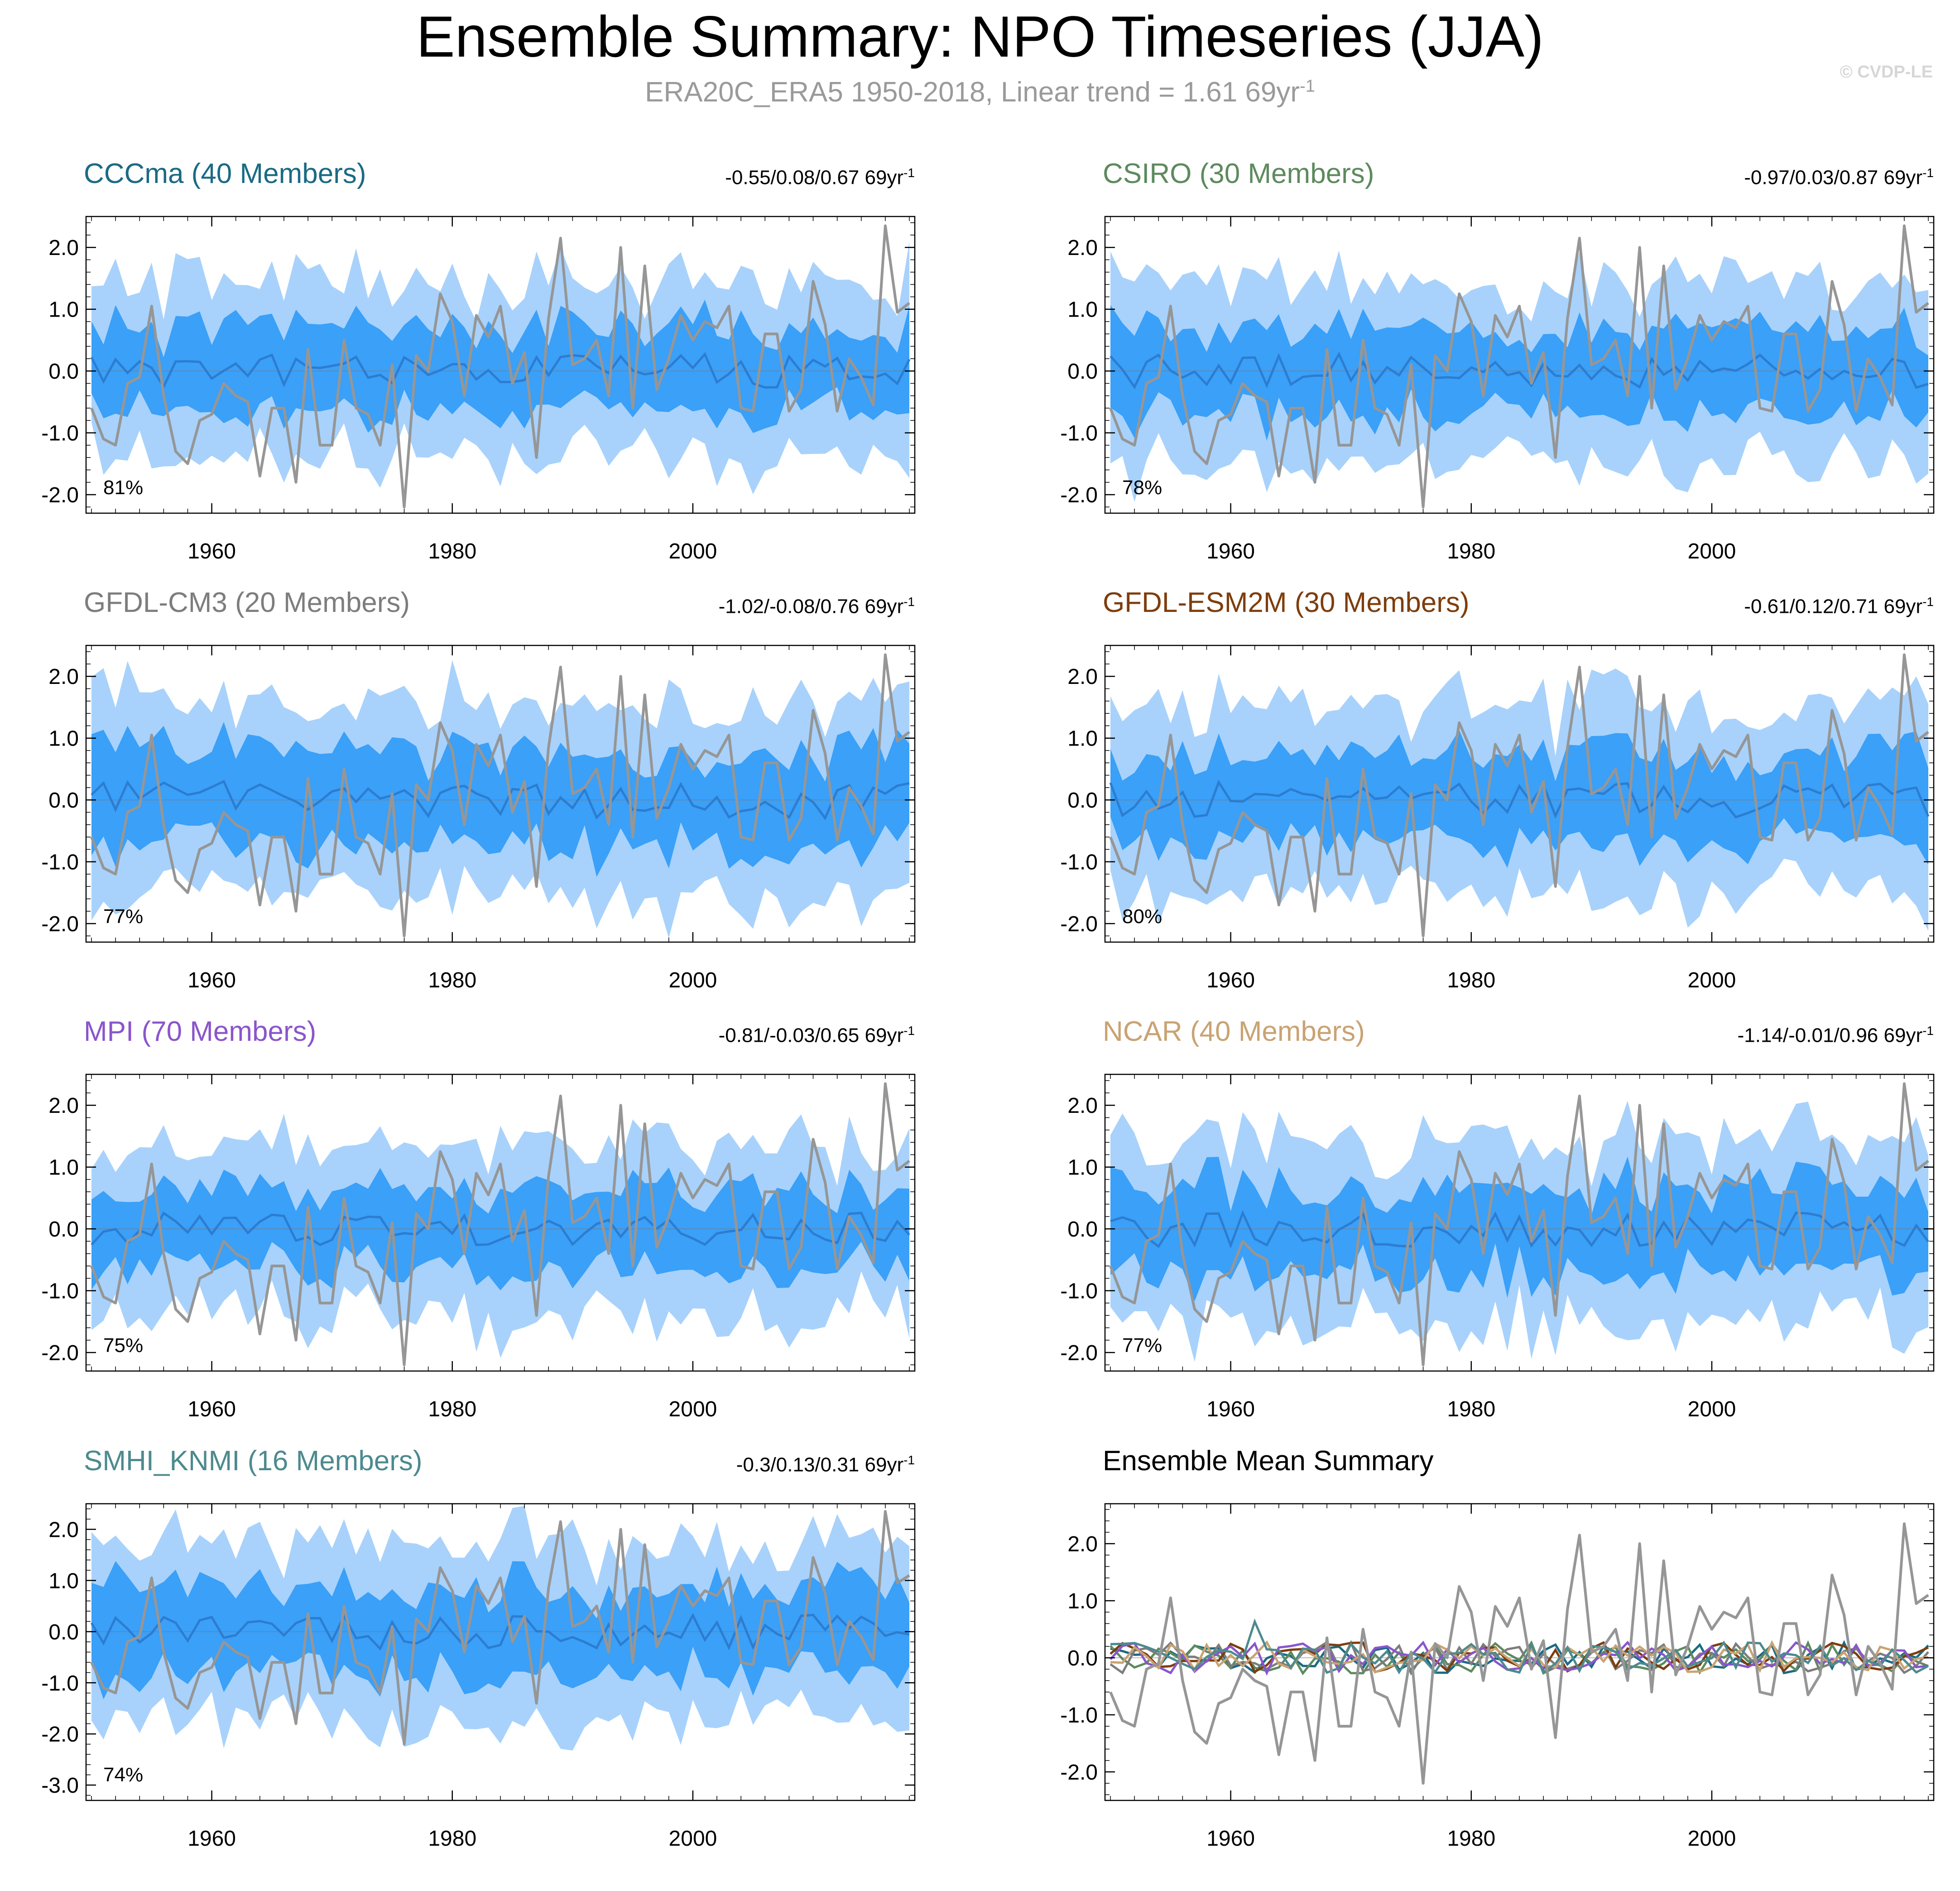 The height and width of the screenshot is (1891, 1960). I want to click on panel-chart: 2.0 1.0 0.0 -1.0 -2.0 1960 1980 2000 78%, so click(1497, 389).